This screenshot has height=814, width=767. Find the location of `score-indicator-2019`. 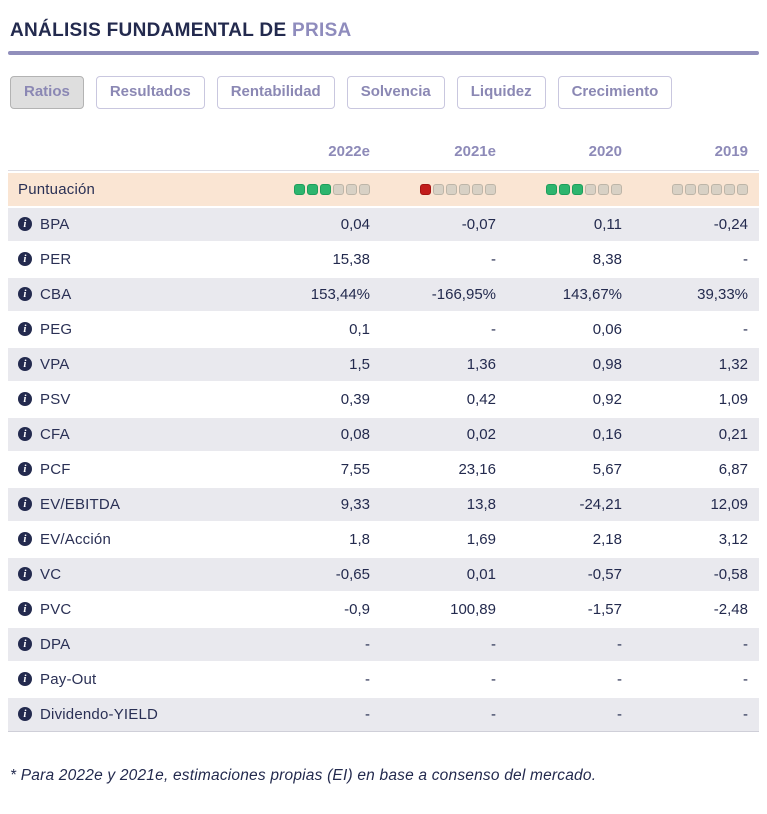

score-indicator-2019 is located at coordinates (685, 189).